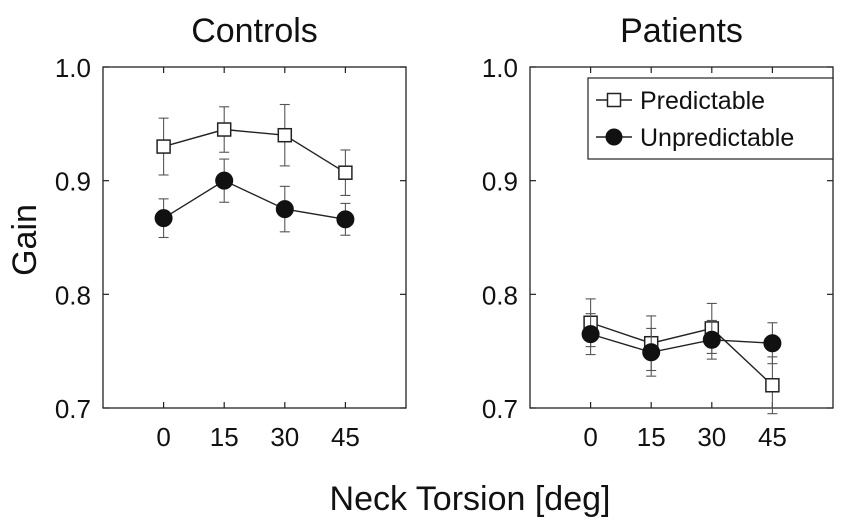 This screenshot has height=520, width=843. What do you see at coordinates (470, 499) in the screenshot?
I see `x-axis-label: Neck Torsion [deg]` at bounding box center [470, 499].